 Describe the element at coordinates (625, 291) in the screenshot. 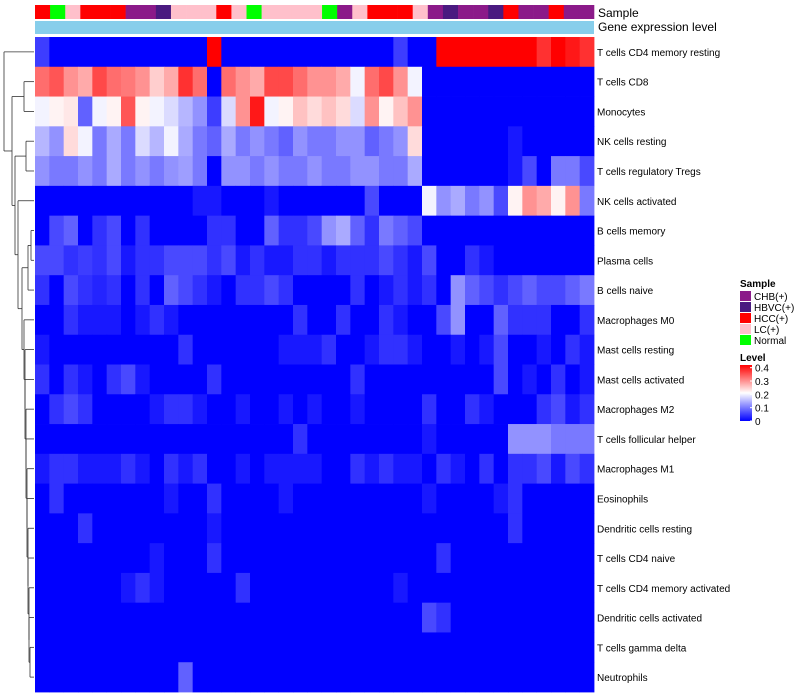

I see `row-label: B cells naive` at that location.